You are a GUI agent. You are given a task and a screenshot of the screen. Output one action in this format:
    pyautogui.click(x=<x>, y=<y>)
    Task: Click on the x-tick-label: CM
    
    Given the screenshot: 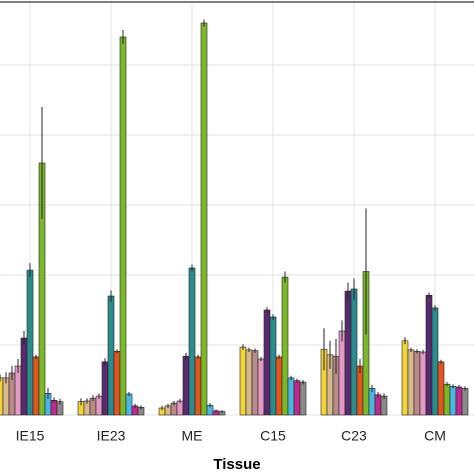 What is the action you would take?
    pyautogui.click(x=435, y=436)
    